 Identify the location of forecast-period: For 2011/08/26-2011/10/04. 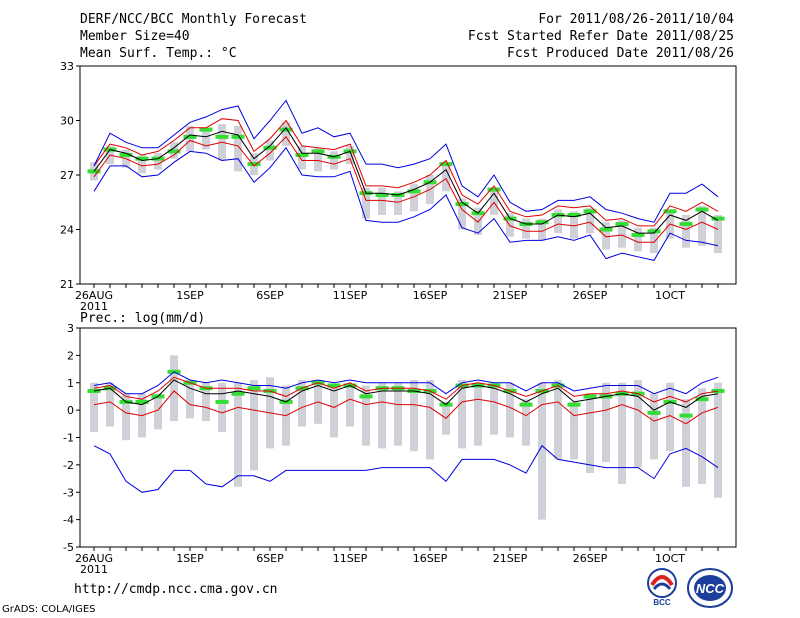
(636, 19).